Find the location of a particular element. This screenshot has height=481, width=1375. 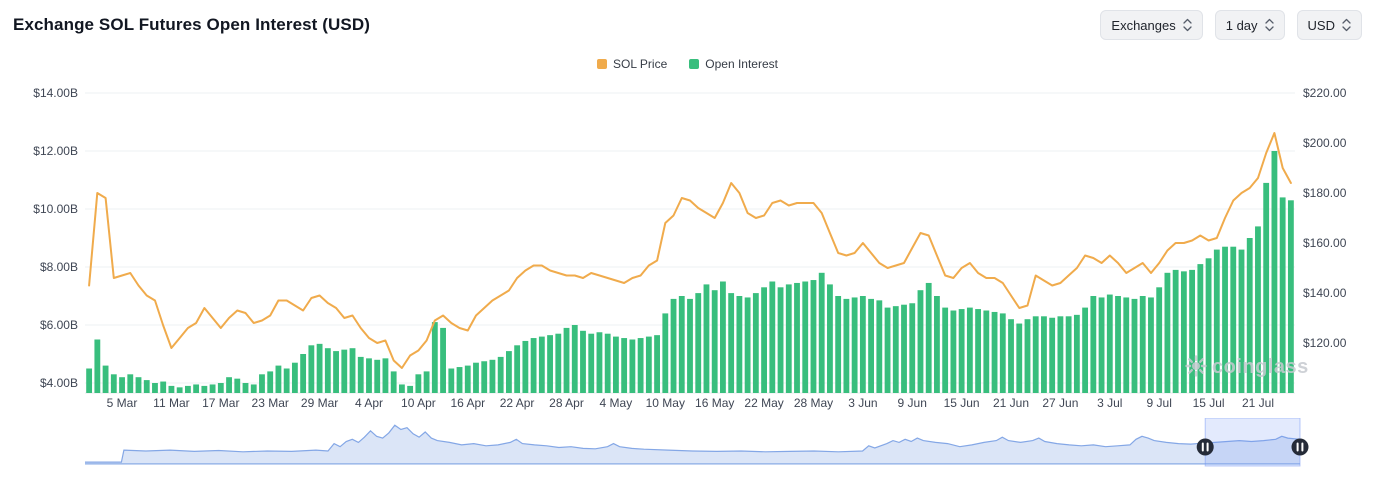

x-axis-label: 17 Mar is located at coordinates (220, 403).